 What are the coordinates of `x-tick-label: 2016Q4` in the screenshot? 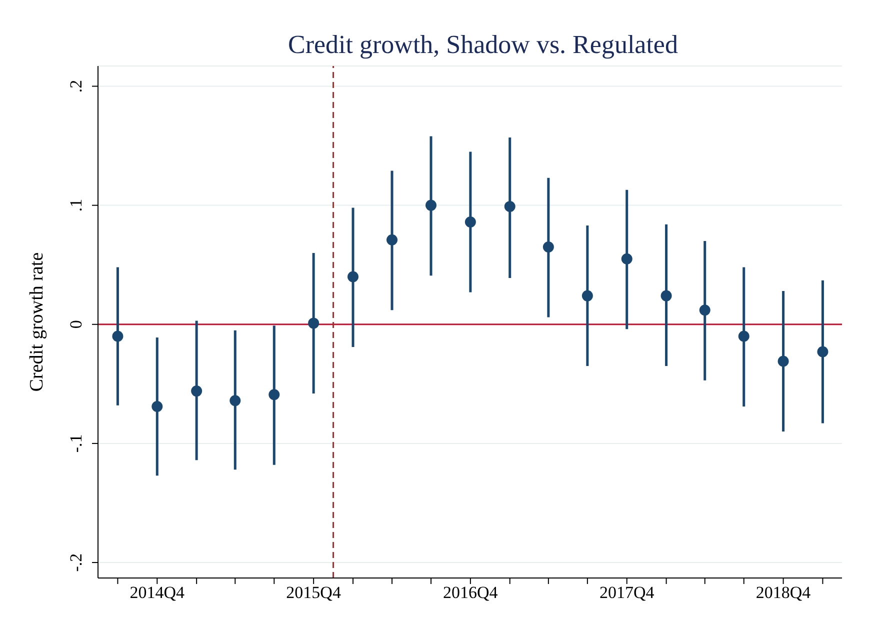 It's located at (470, 592).